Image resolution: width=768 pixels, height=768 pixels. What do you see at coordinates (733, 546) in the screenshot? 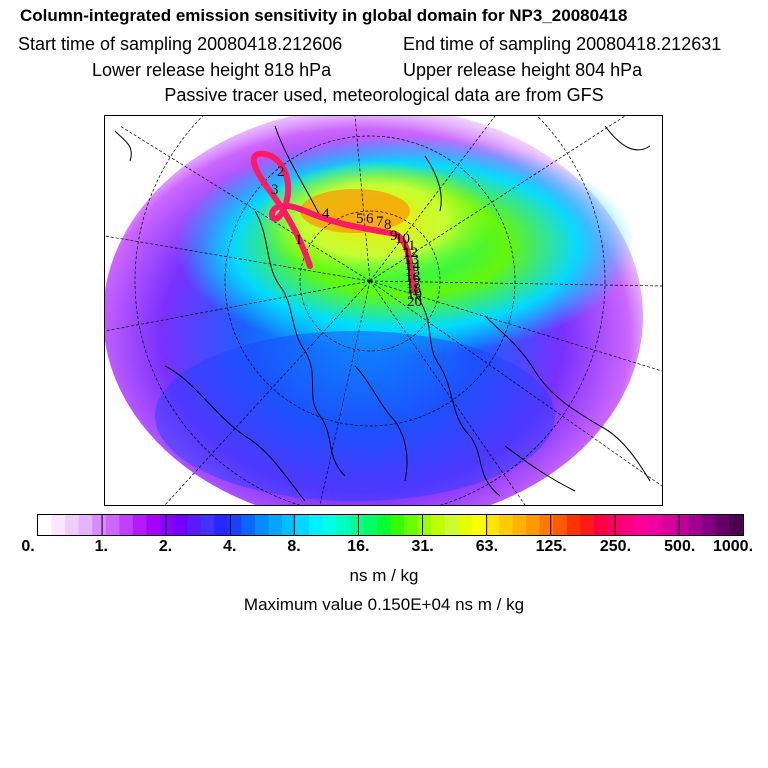
I see `colorbar-tick-label: 1000.` at bounding box center [733, 546].